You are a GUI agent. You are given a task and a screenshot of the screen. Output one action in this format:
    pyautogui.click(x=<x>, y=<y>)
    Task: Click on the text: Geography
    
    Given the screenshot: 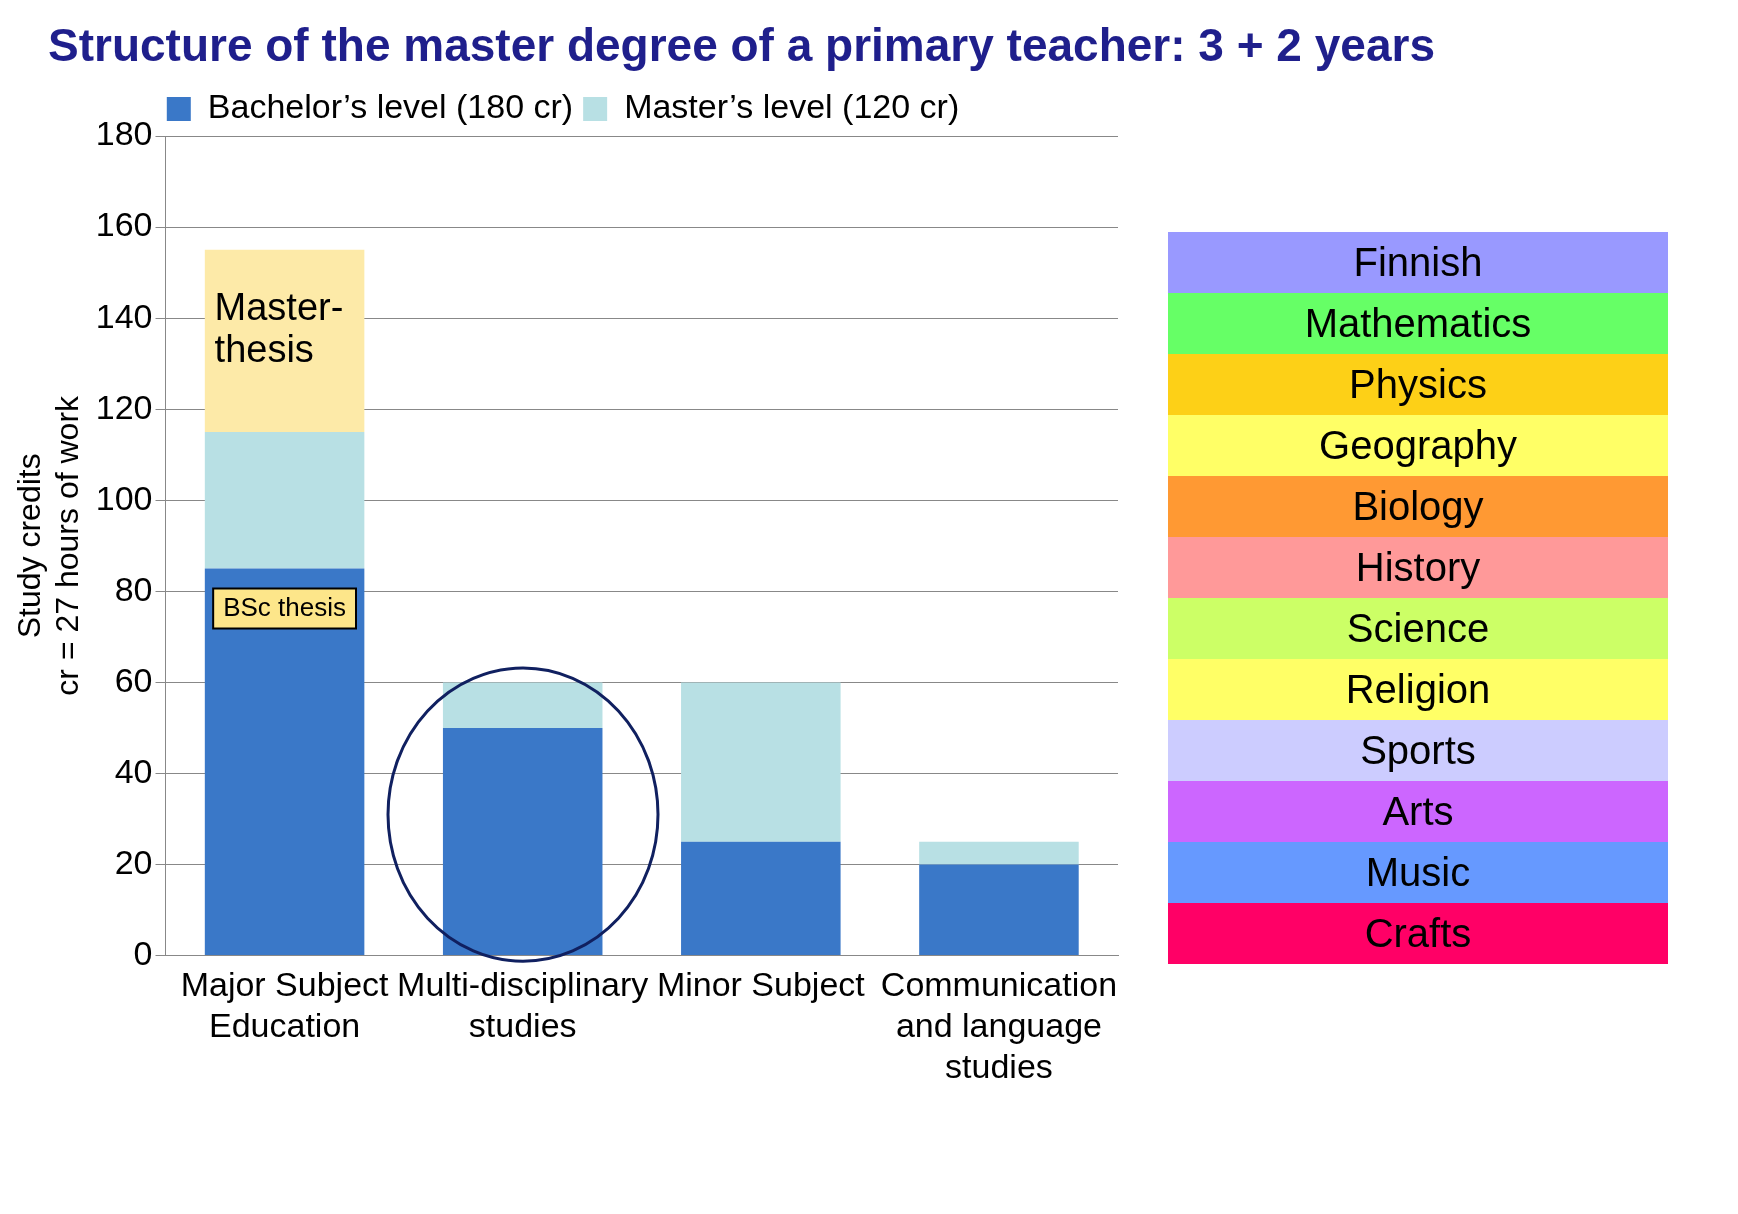 What is the action you would take?
    pyautogui.click(x=1418, y=445)
    